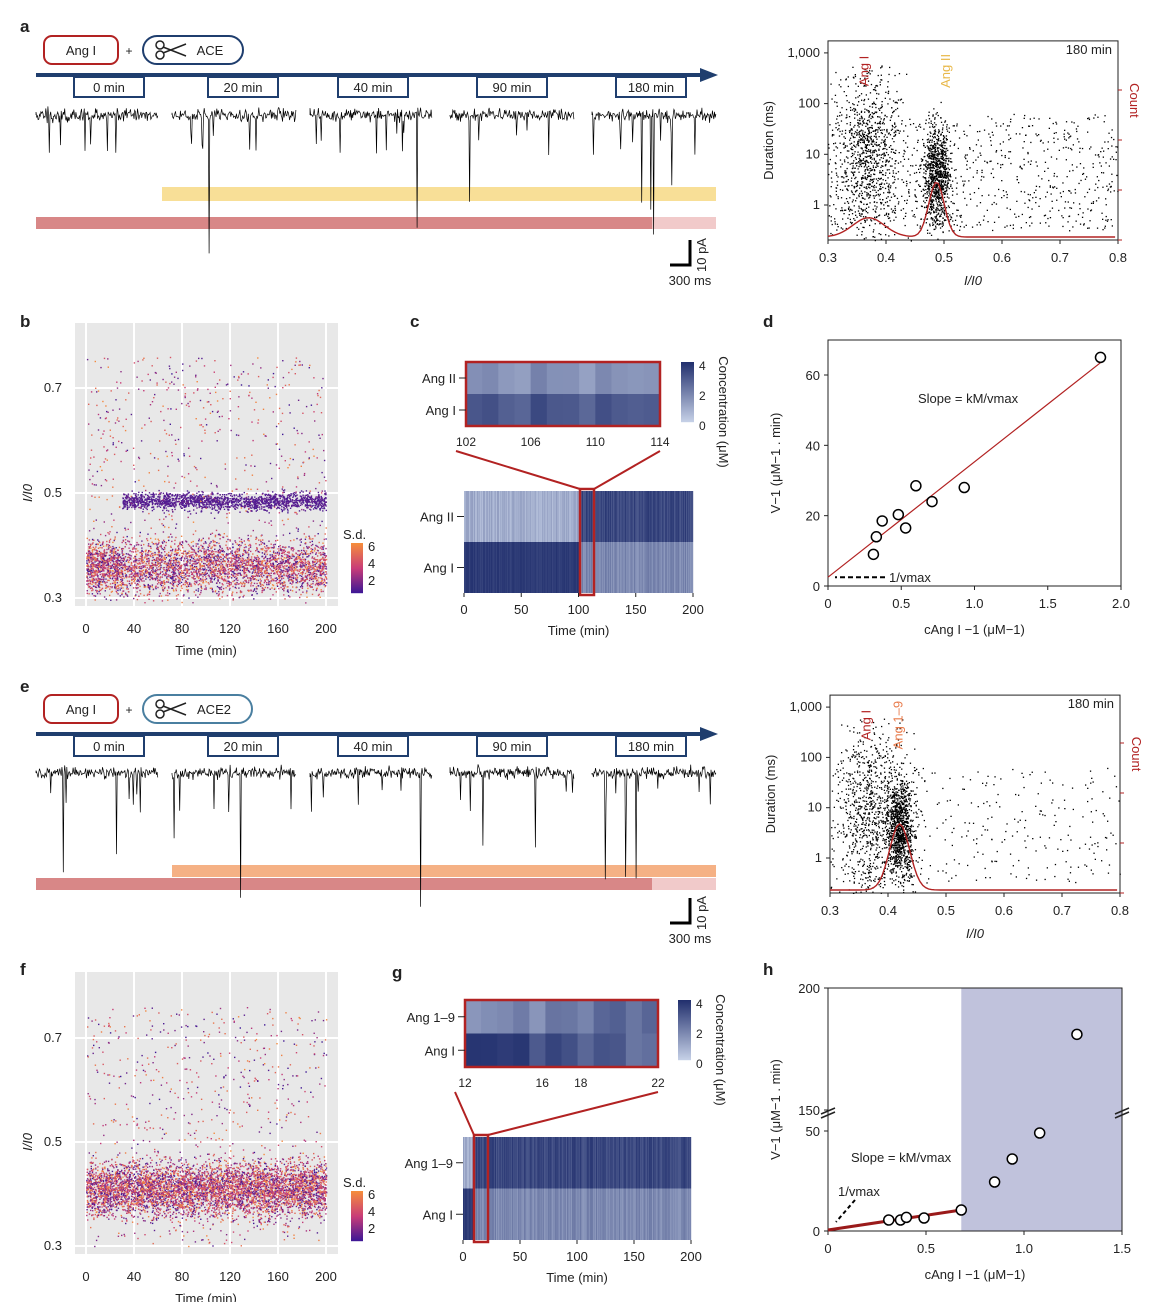  What do you see at coordinates (1091, 703) in the screenshot?
I see `time-annotation: 180 min` at bounding box center [1091, 703].